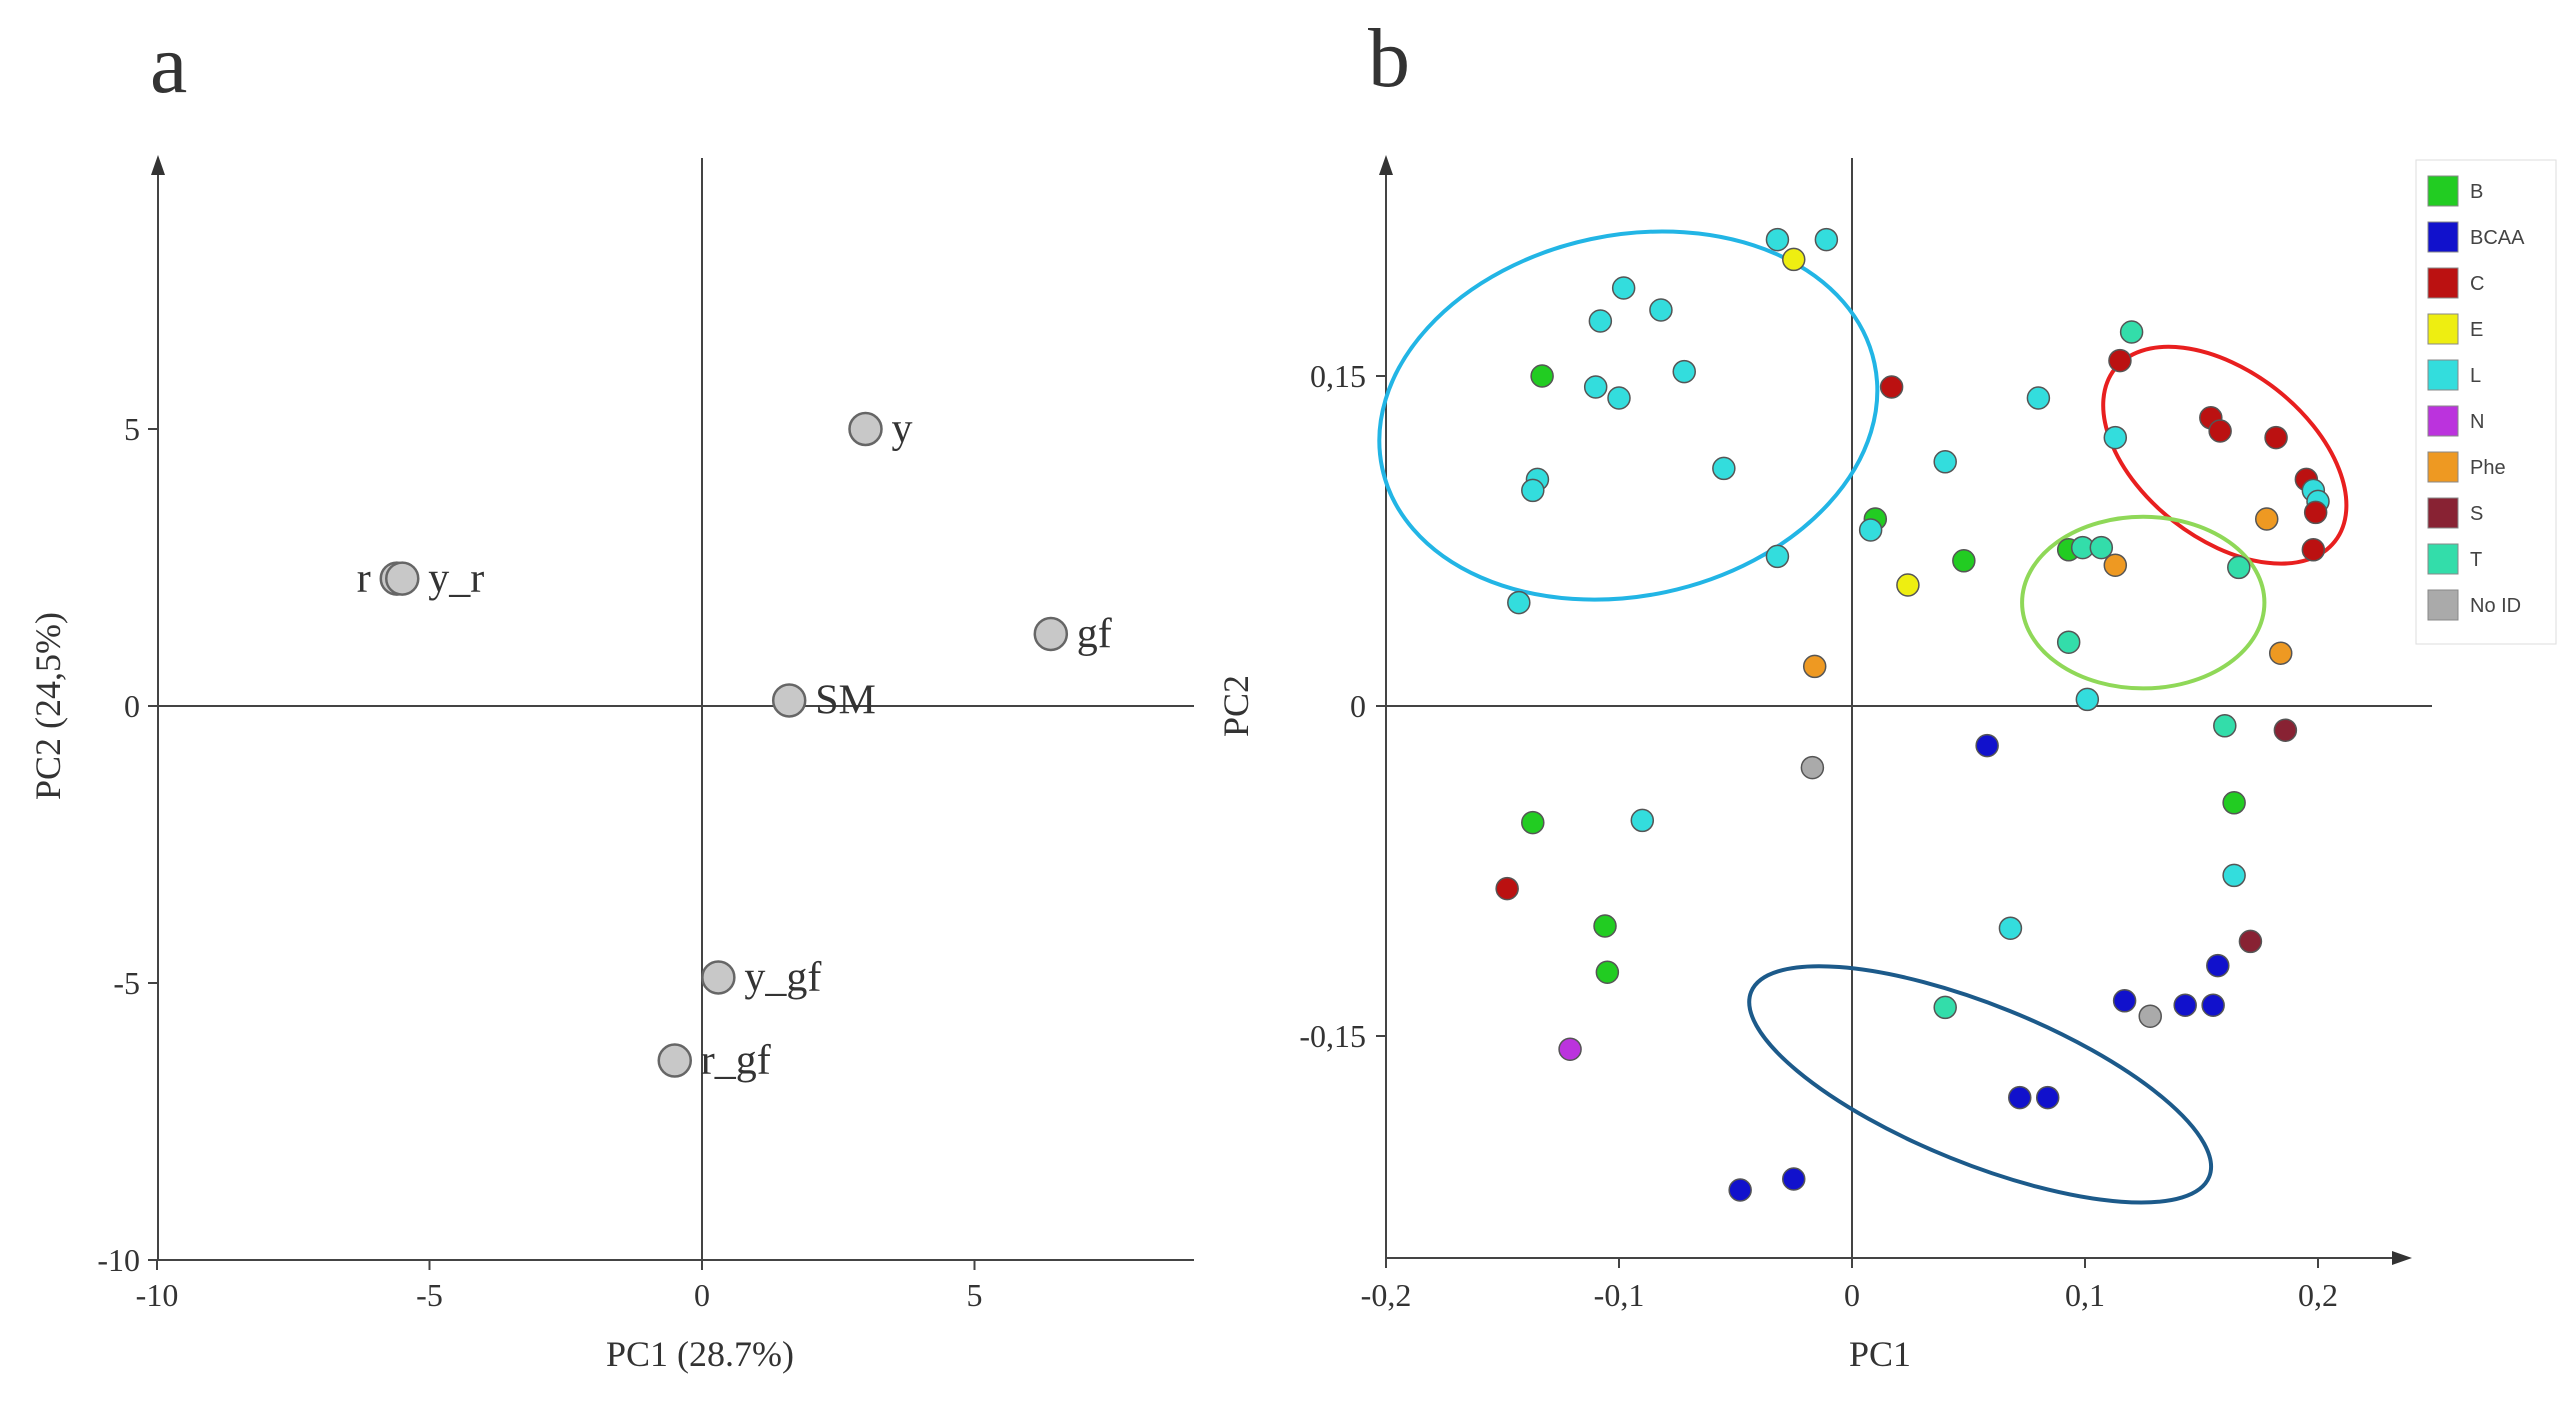 This screenshot has width=2572, height=1401. Describe the element at coordinates (674, 1060) in the screenshot. I see `panel-a-point-r-gf` at that location.